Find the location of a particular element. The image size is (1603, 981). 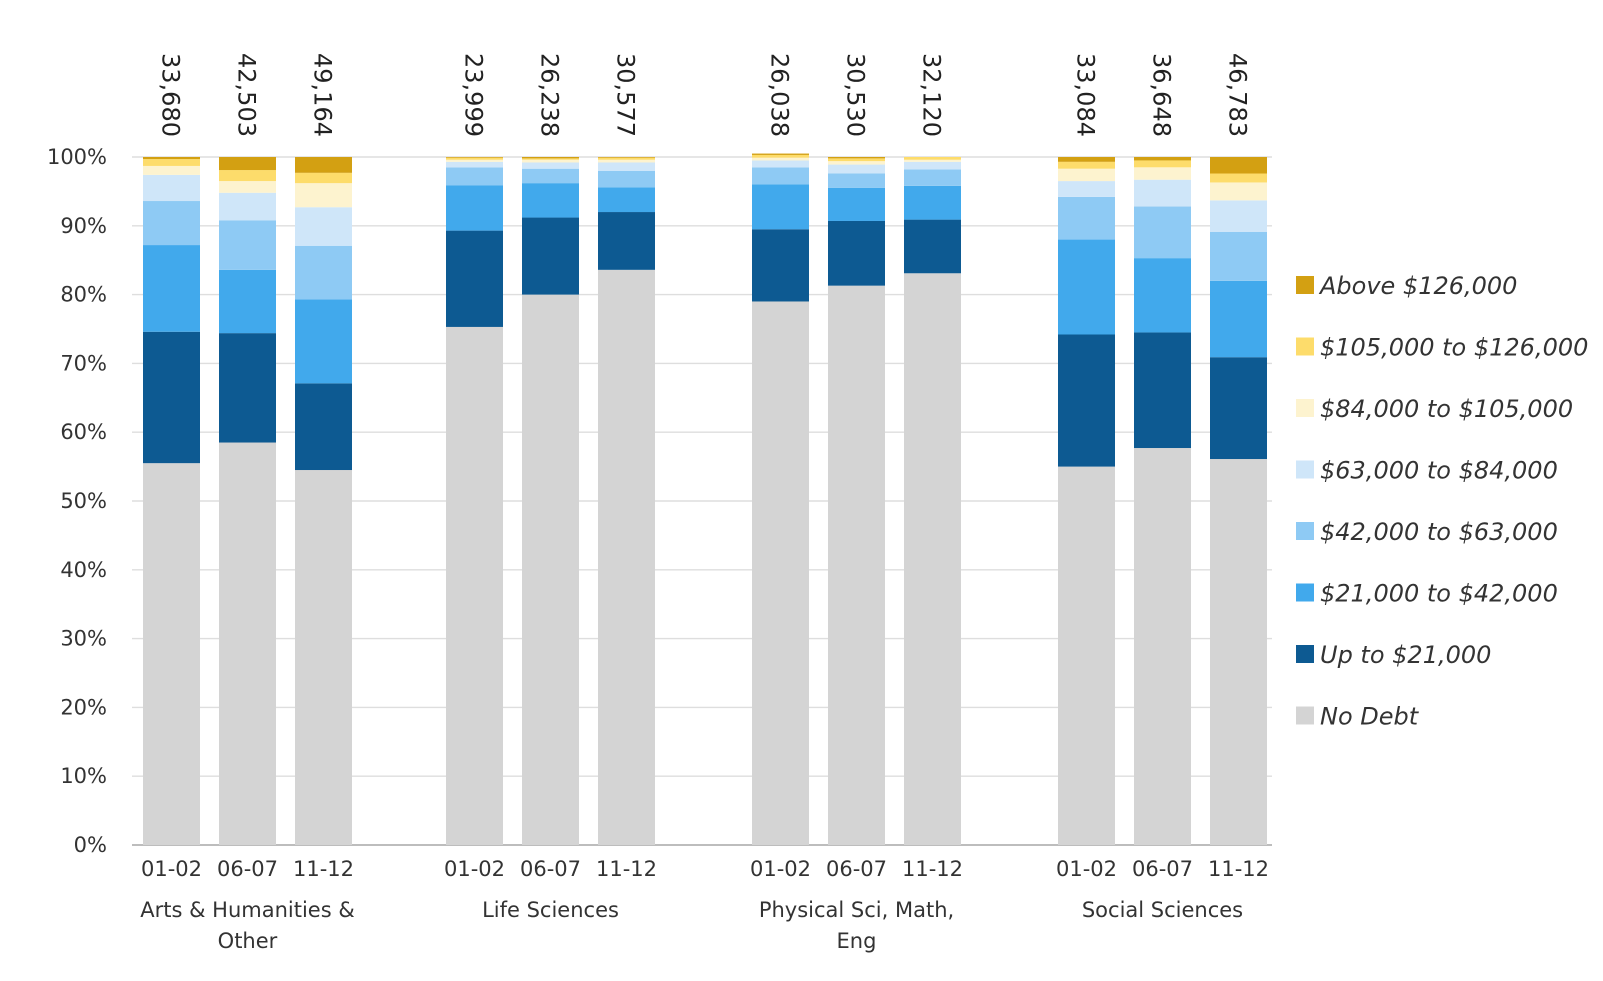

group-label: Life Sciences is located at coordinates (550, 910).